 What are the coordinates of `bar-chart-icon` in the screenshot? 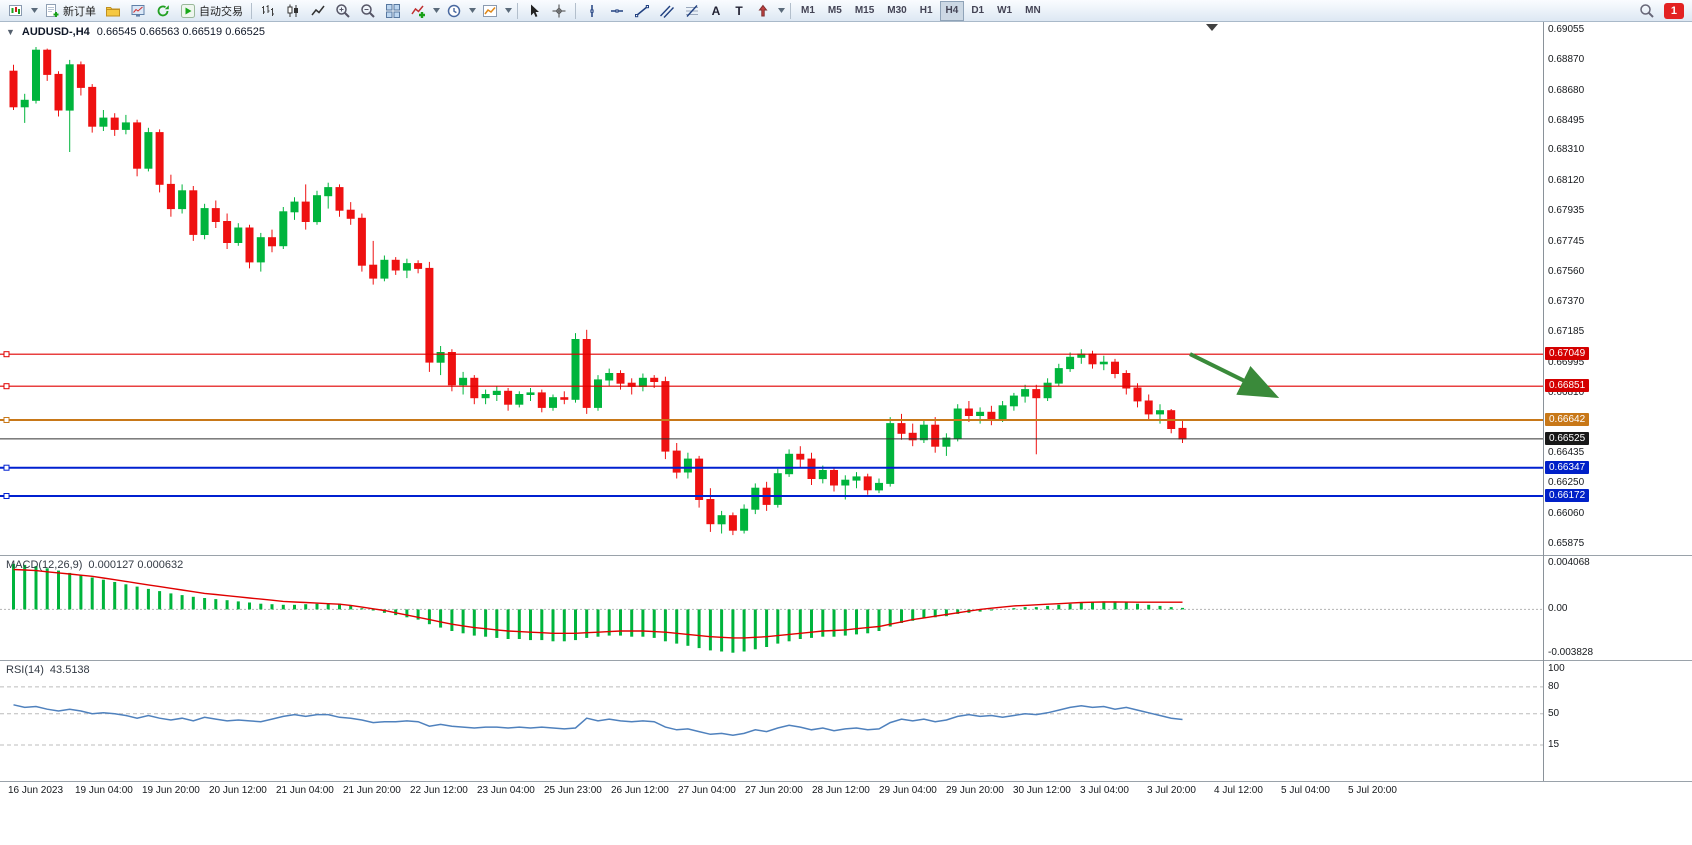 It's located at (268, 10).